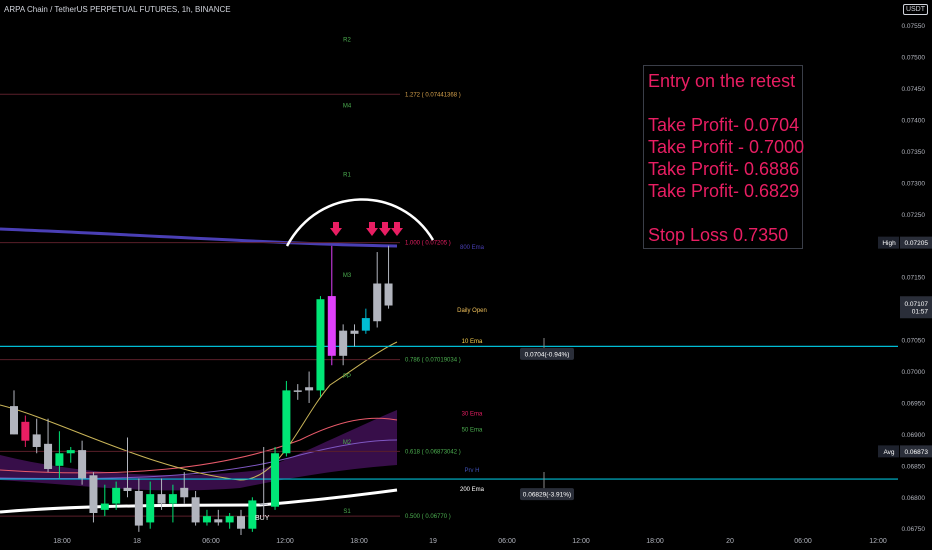 Image resolution: width=932 pixels, height=550 pixels. Describe the element at coordinates (724, 169) in the screenshot. I see `note-tp-3: Take Profit- 0.6886` at that location.